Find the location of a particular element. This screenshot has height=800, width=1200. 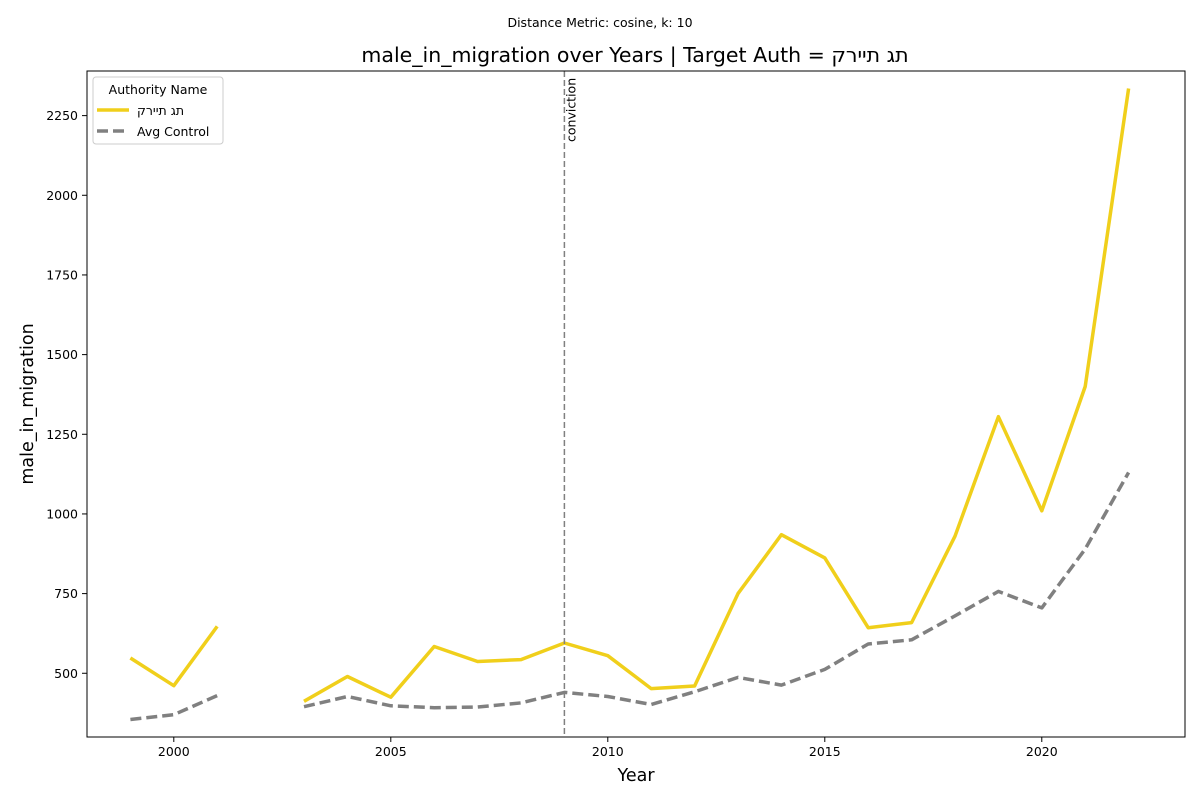

series-line-avg-control is located at coordinates (174, 707).